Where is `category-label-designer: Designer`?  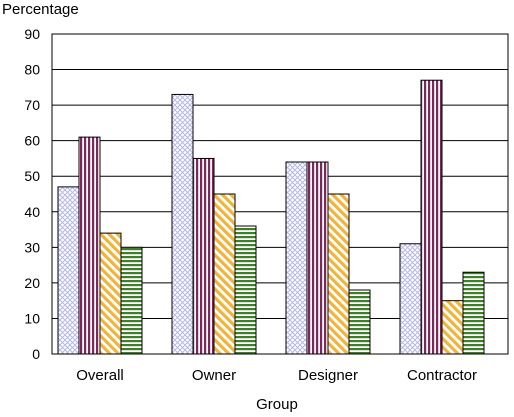
category-label-designer: Designer is located at coordinates (328, 375).